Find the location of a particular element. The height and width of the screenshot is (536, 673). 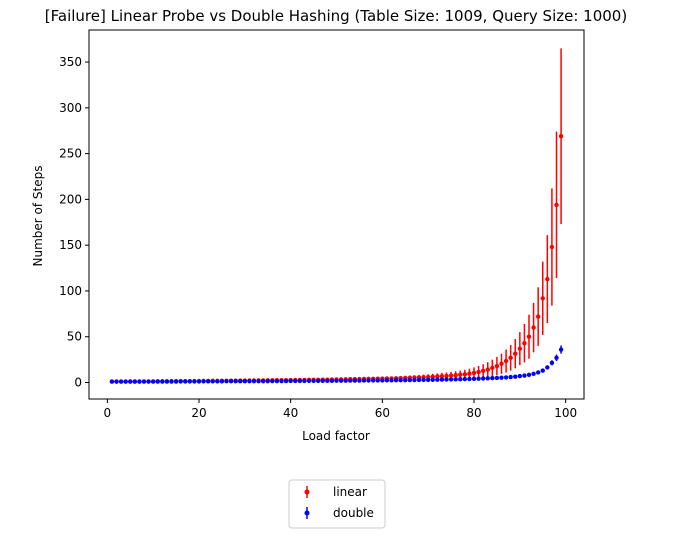

legend-box is located at coordinates (337, 504).